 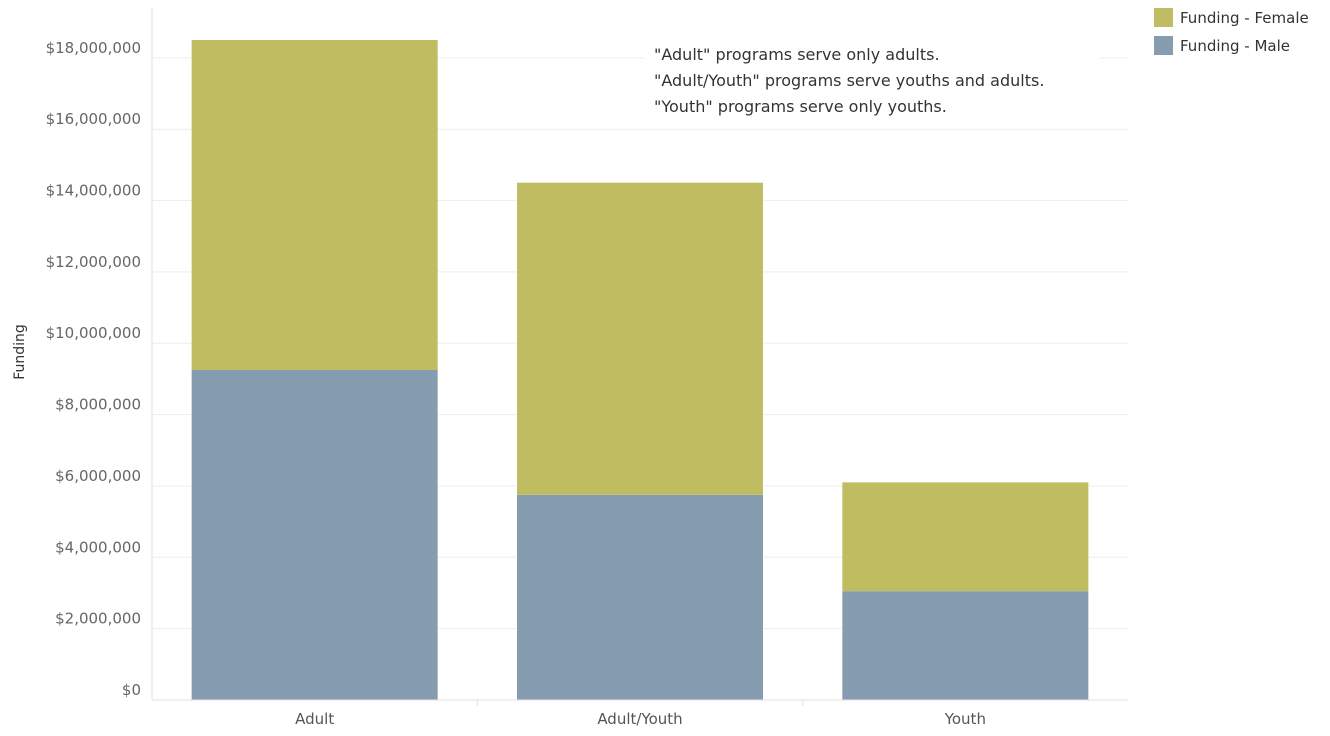 I want to click on y-tick-label: $2,000,000, so click(x=98, y=619).